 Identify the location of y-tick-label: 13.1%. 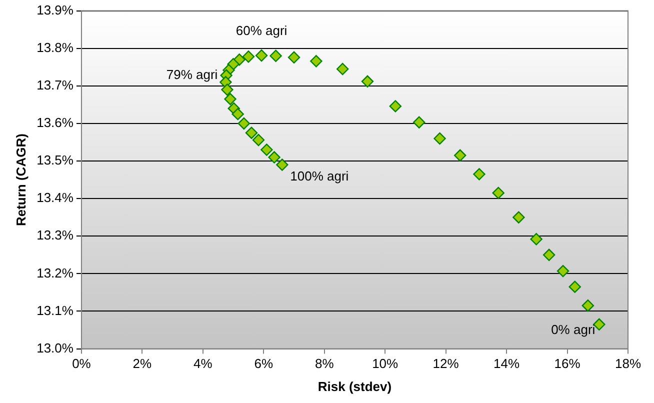
(55, 310).